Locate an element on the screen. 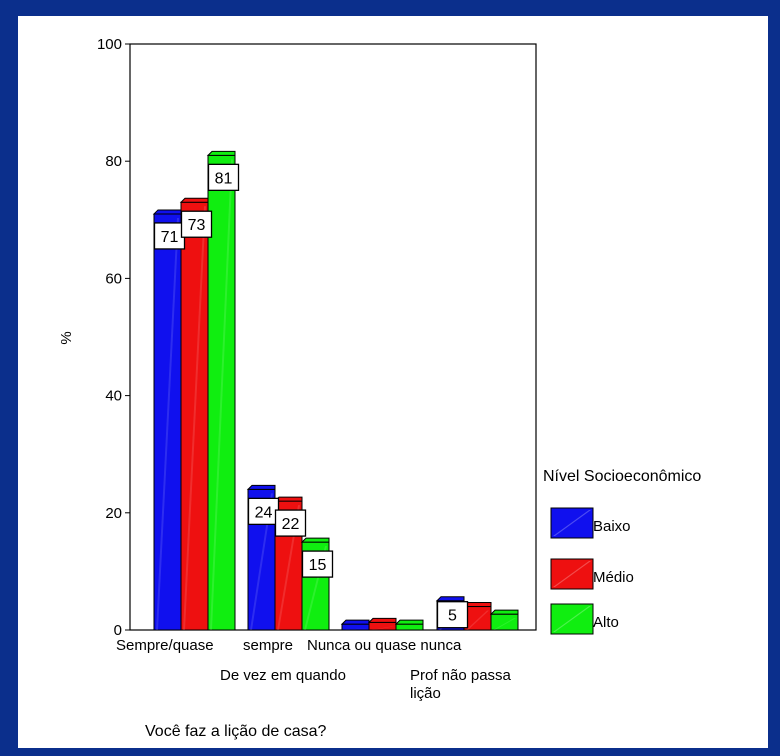  legend-label: Alto is located at coordinates (606, 622).